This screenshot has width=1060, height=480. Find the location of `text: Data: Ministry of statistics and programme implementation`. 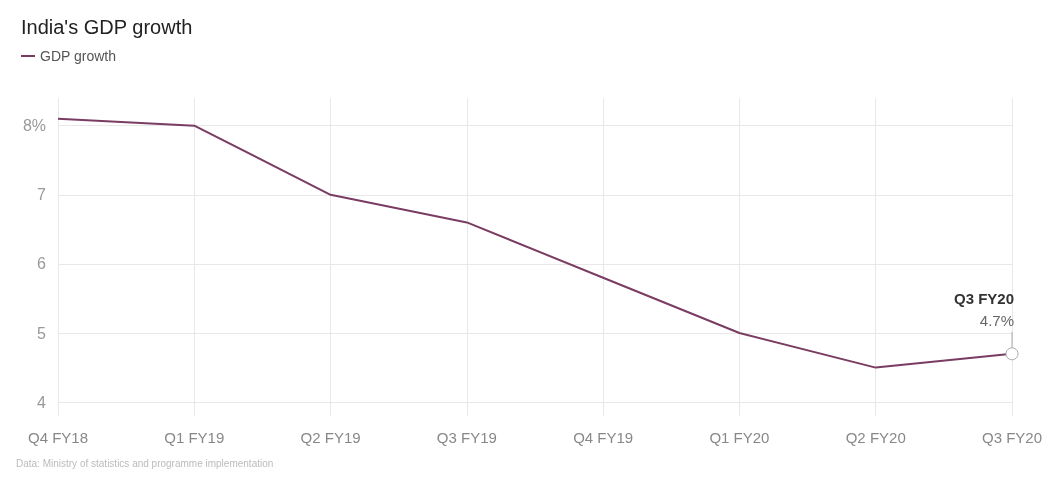

text: Data: Ministry of statistics and programme implementation is located at coordinates (145, 463).